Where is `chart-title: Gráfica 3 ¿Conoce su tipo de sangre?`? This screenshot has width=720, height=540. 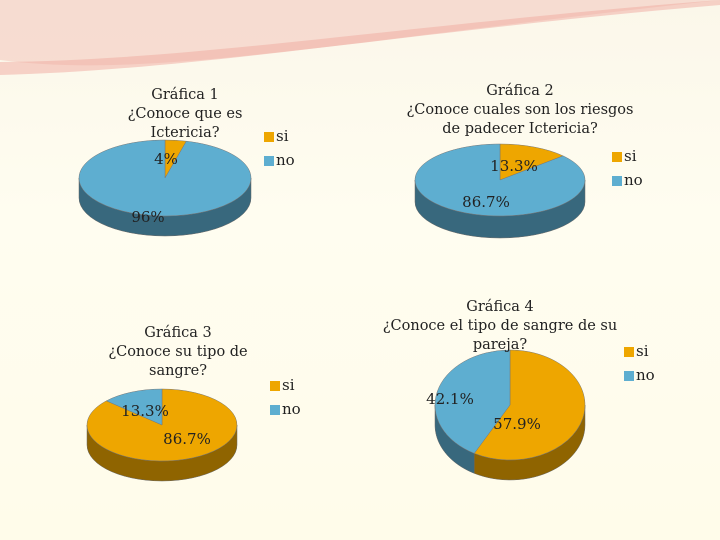 chart-title: Gráfica 3 ¿Conoce su tipo de sangre? is located at coordinates (178, 352).